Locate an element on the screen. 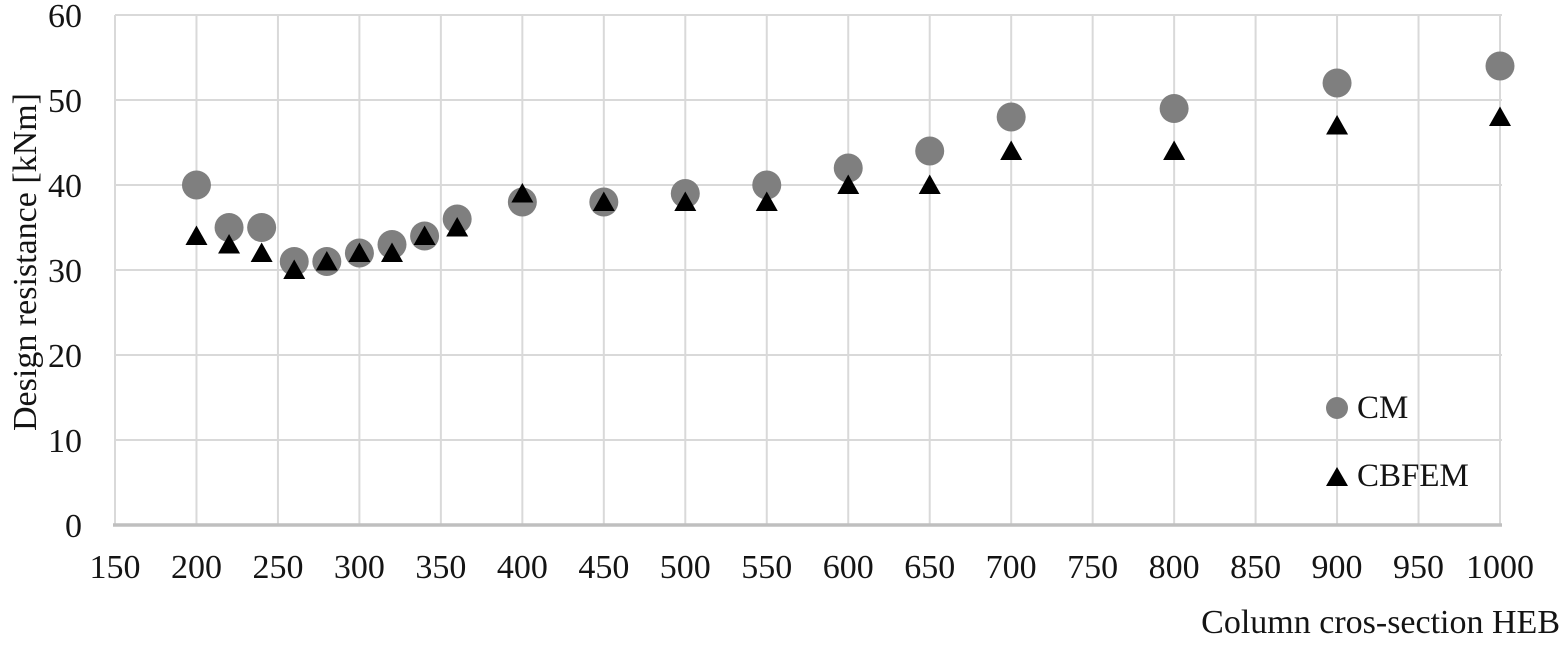 This screenshot has width=1566, height=649. y-tick-label: 30 is located at coordinates (65, 271).